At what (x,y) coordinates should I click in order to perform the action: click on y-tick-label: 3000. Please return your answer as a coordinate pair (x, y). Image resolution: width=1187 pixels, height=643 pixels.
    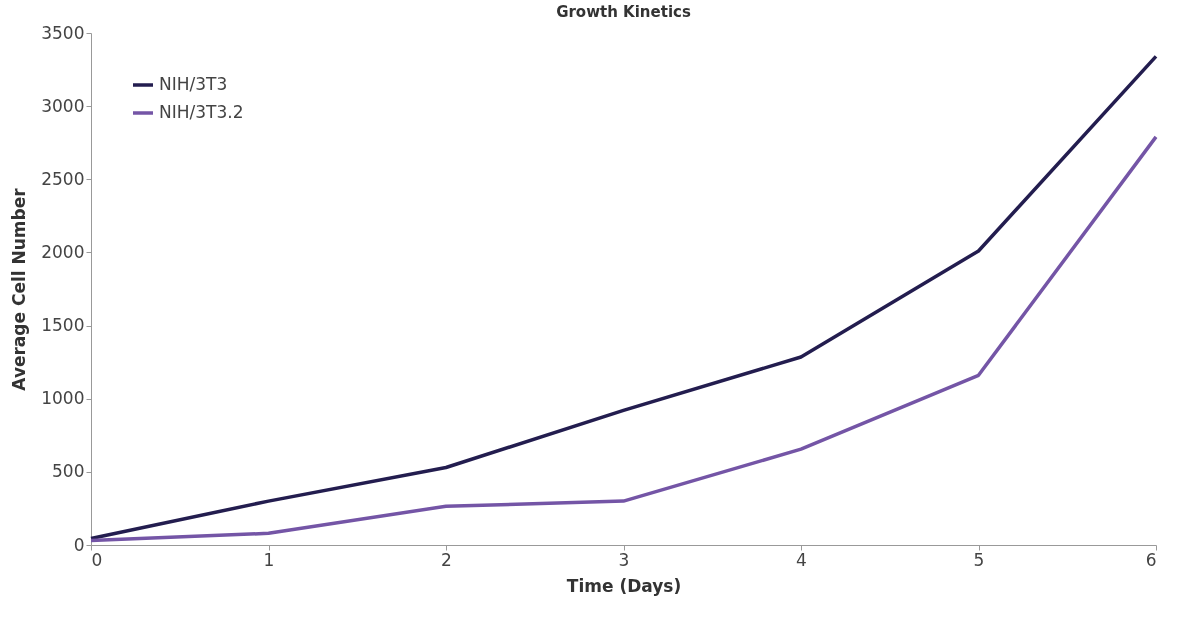
    Looking at the image, I should click on (63, 105).